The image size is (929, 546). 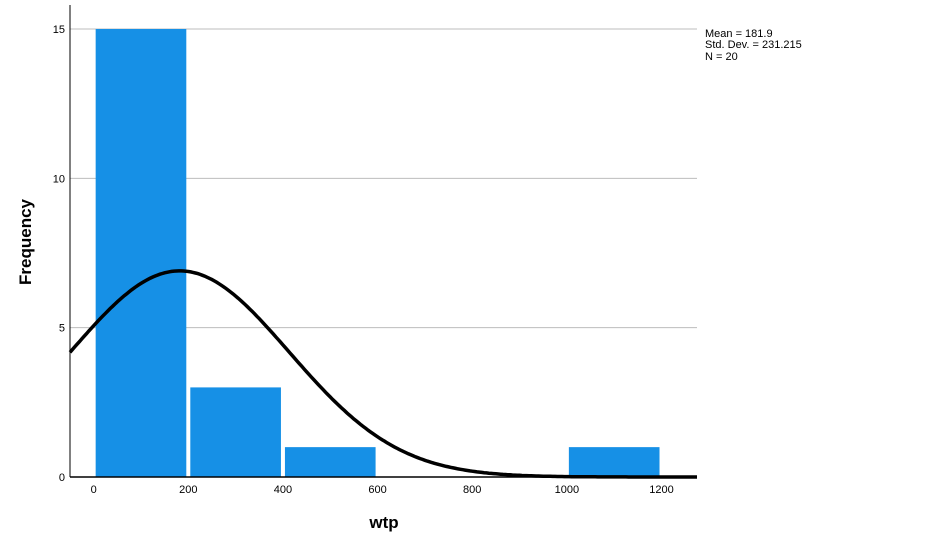 I want to click on stat-n: N = 20, so click(x=721, y=57).